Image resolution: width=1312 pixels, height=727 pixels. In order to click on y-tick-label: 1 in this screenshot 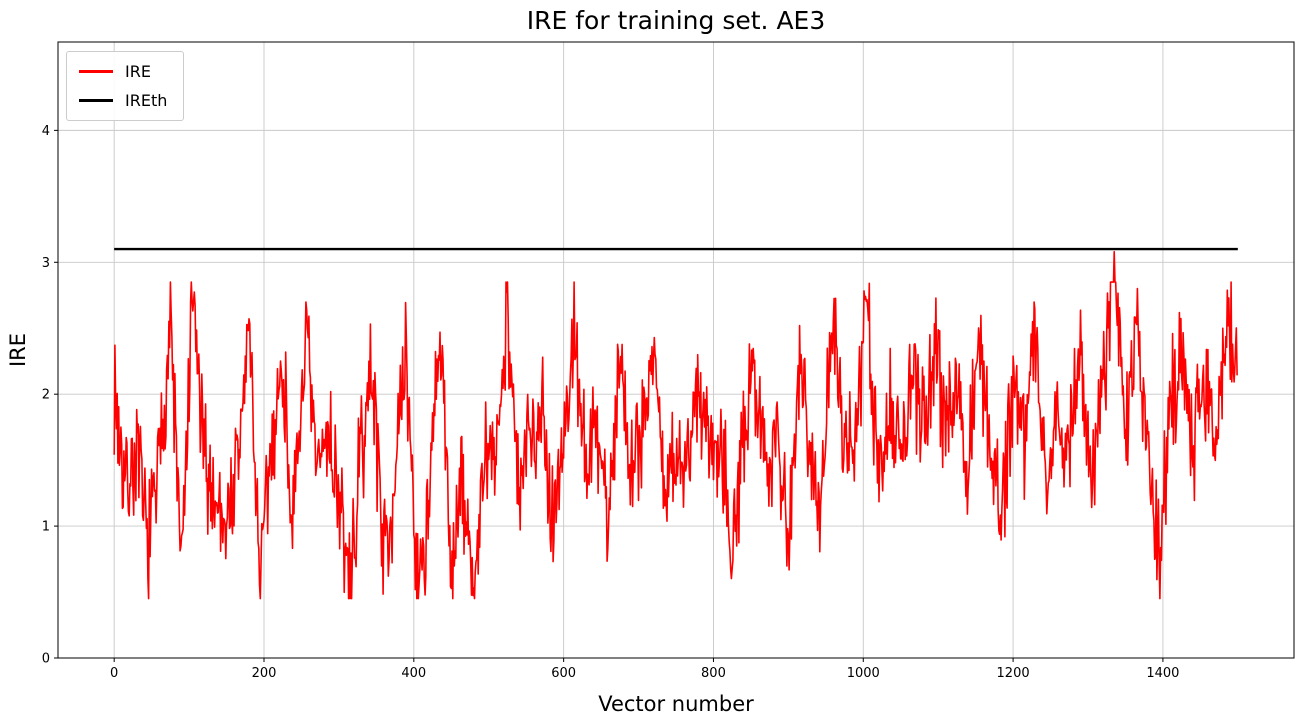, I will do `click(46, 527)`.